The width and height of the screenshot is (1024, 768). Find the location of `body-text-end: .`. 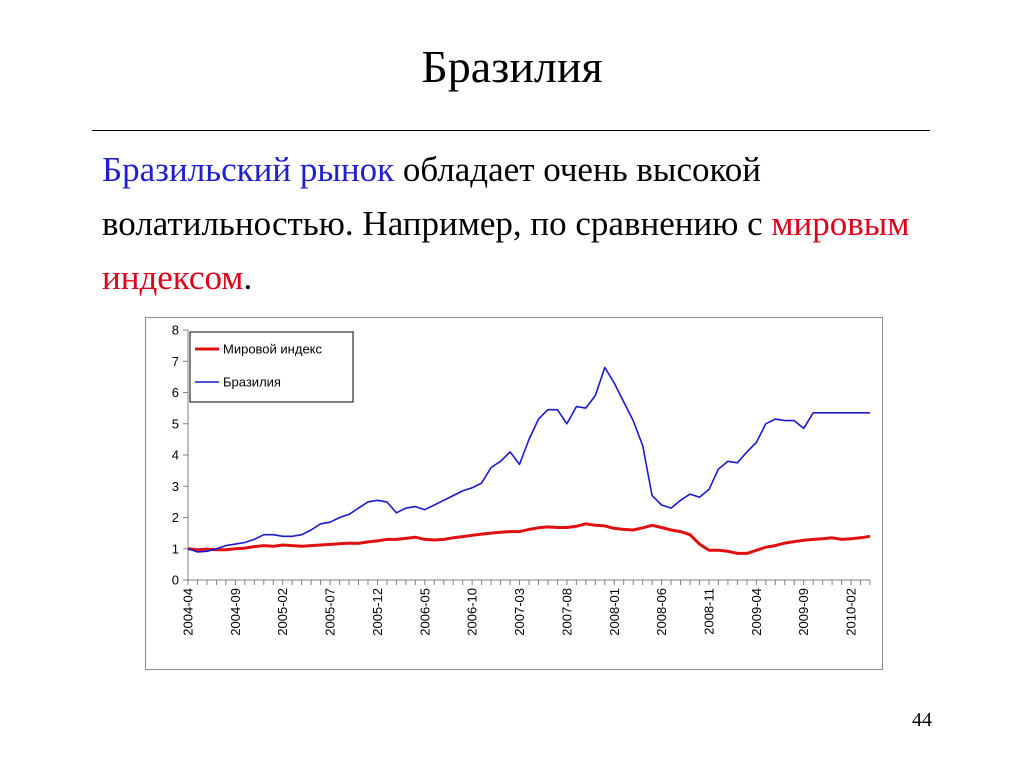

body-text-end: . is located at coordinates (248, 277).